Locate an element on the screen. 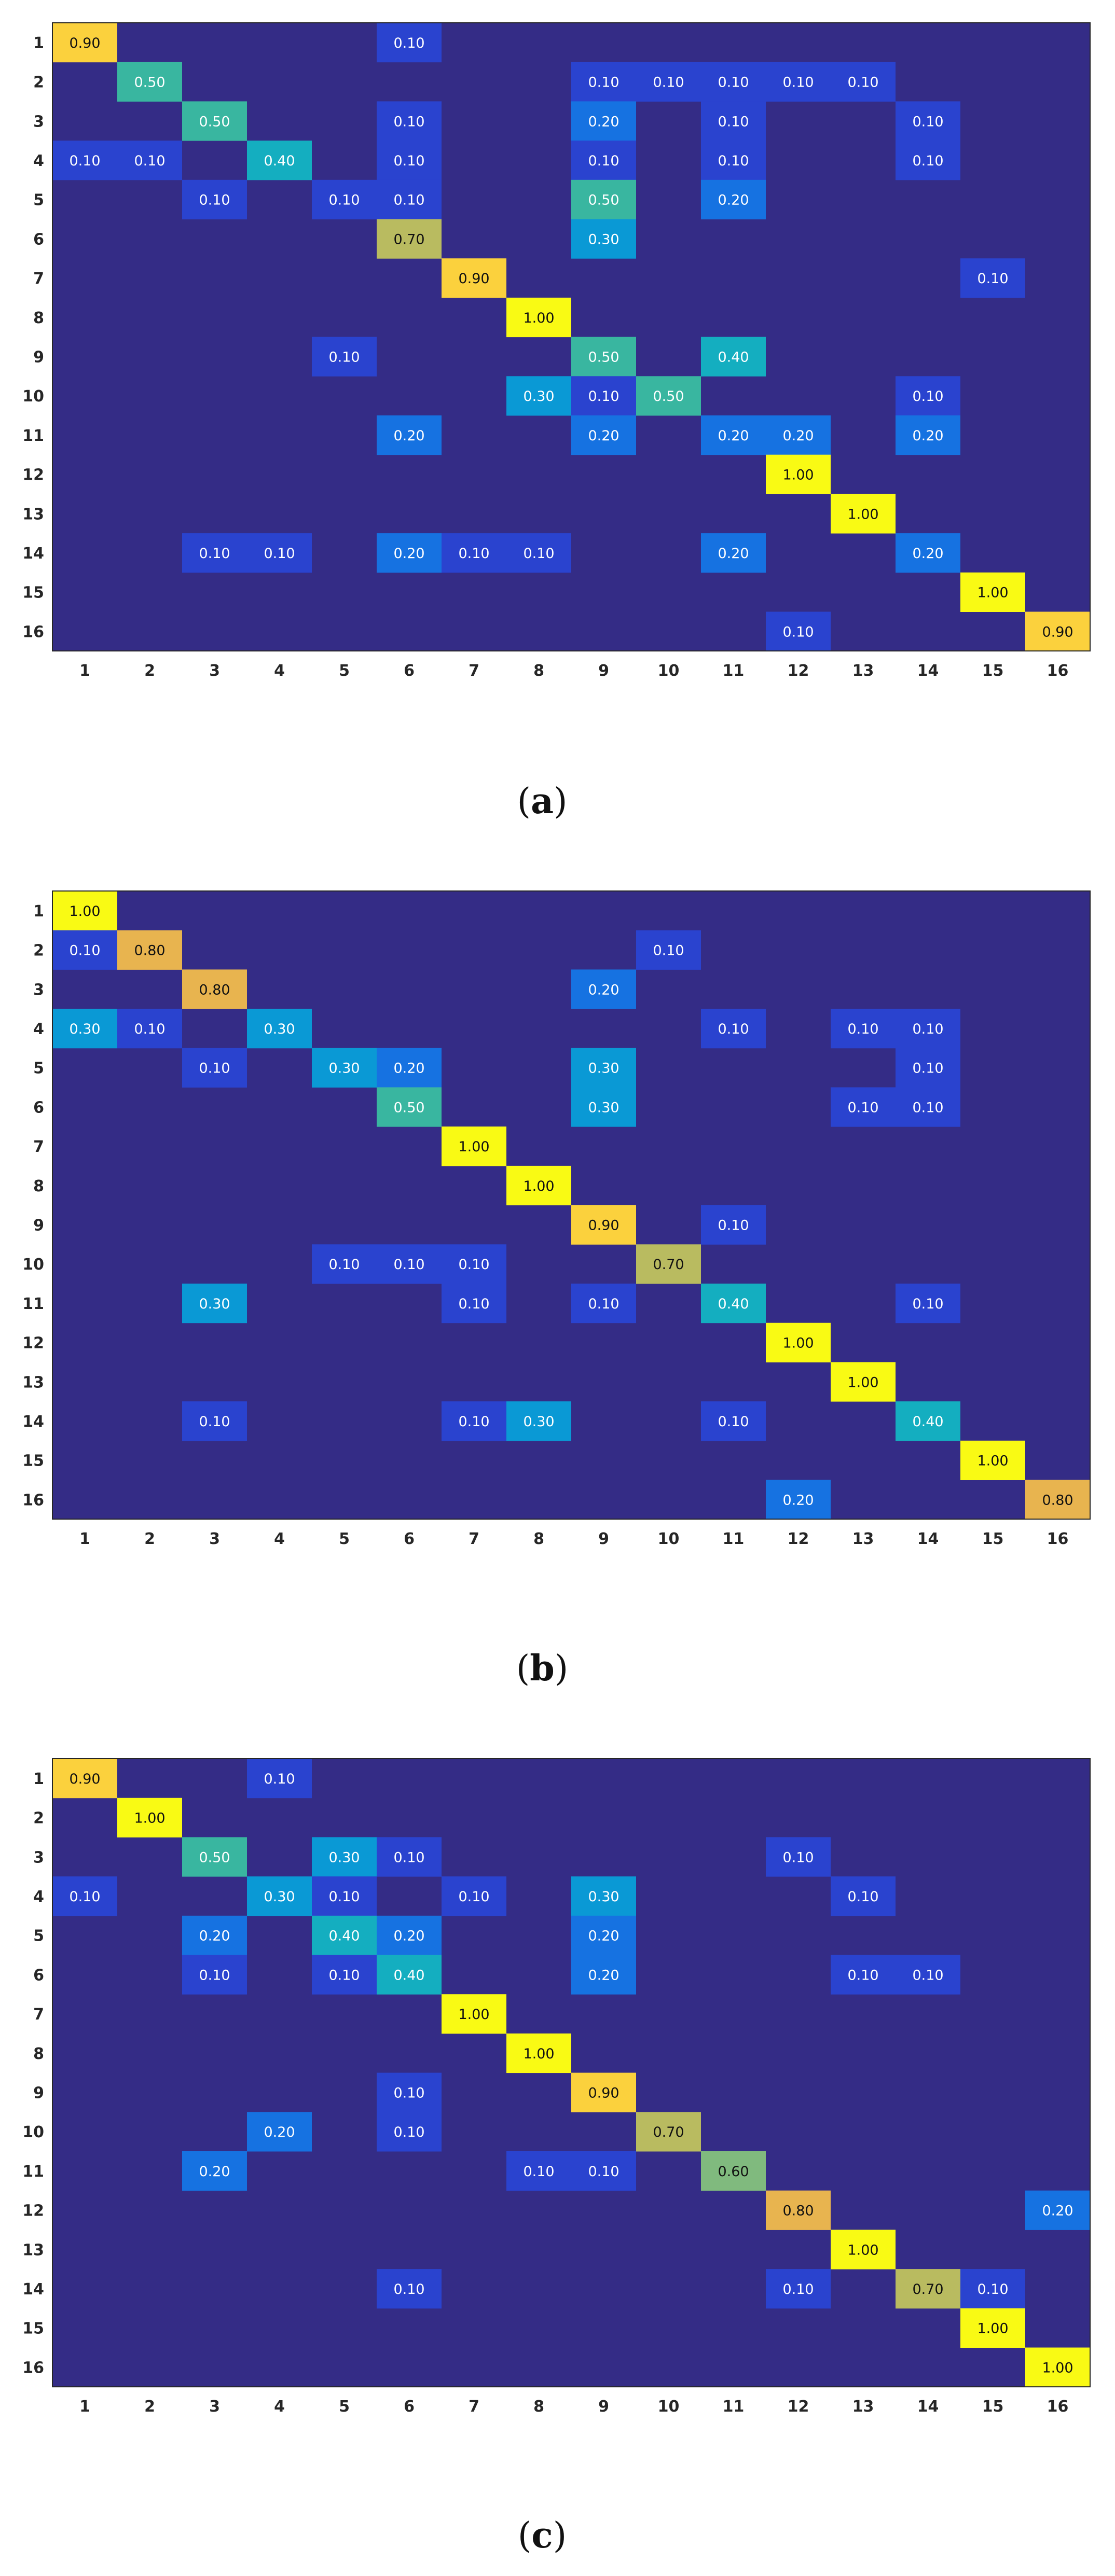 The width and height of the screenshot is (1115, 2576). x-tick-label: 14 is located at coordinates (928, 2407).